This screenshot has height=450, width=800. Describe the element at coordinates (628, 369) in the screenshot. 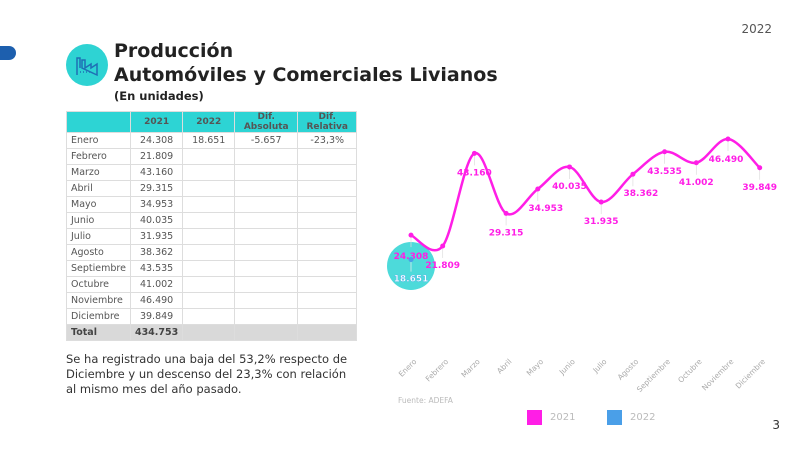

I see `x-tick-label: Agosto` at that location.